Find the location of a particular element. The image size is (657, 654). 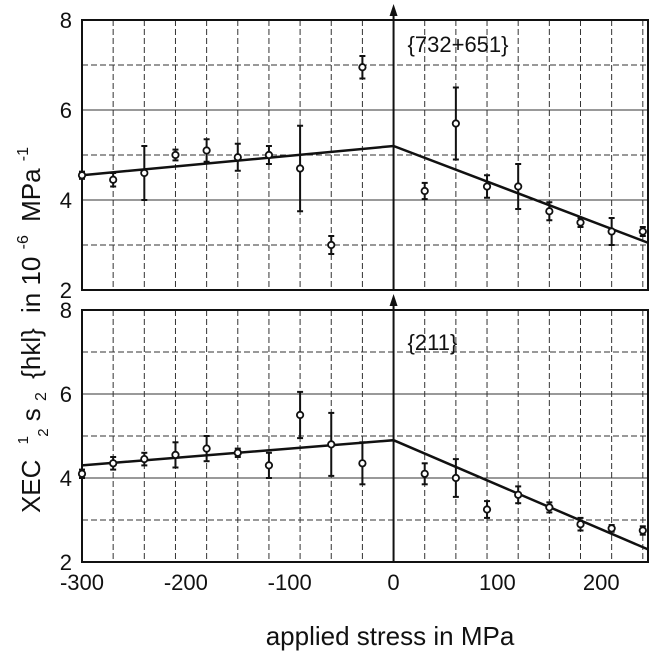

x-axis-title: applied stress in MPa is located at coordinates (390, 636).